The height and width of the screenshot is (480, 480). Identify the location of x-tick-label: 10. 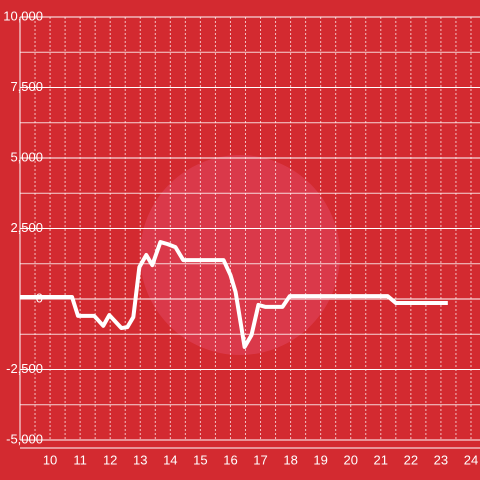
(50, 459).